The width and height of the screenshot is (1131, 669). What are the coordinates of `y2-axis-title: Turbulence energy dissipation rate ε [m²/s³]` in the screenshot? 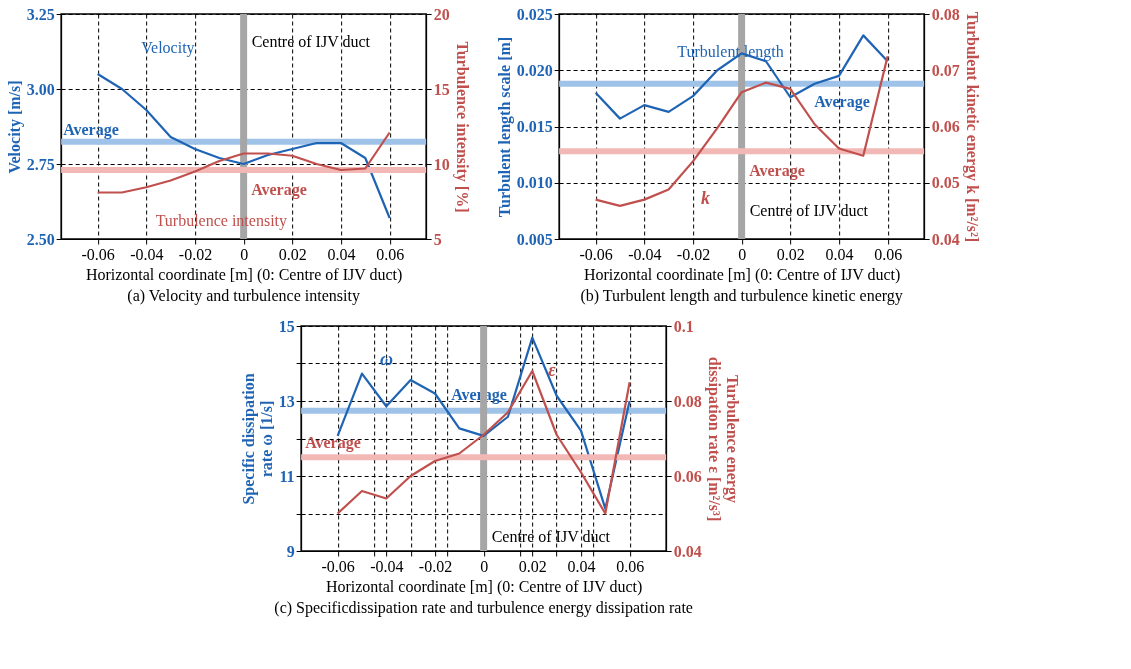 It's located at (722, 439).